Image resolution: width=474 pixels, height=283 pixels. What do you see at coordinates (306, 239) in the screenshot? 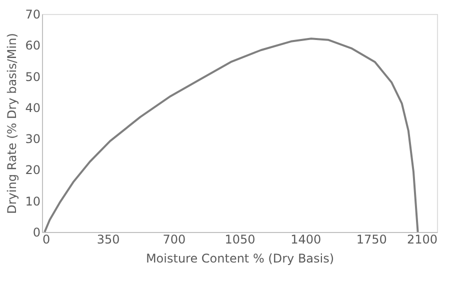
I see `x-tick-label: 1400` at bounding box center [306, 239].